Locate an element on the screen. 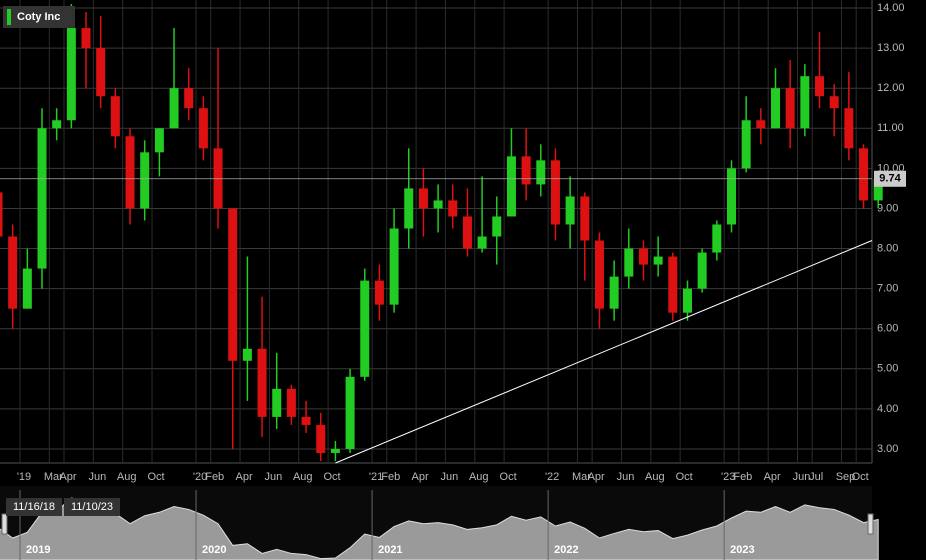  x-tick-label: Sep is located at coordinates (846, 477).